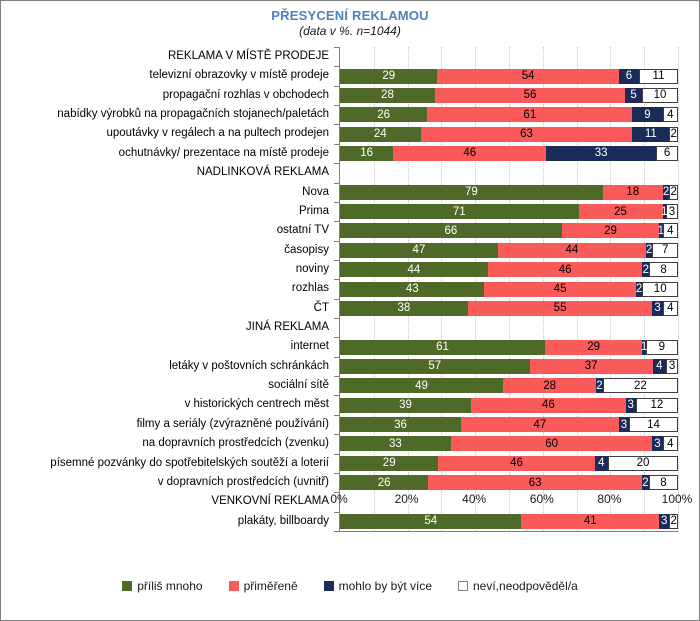 This screenshot has width=700, height=621. I want to click on segment-value: 47, so click(419, 250).